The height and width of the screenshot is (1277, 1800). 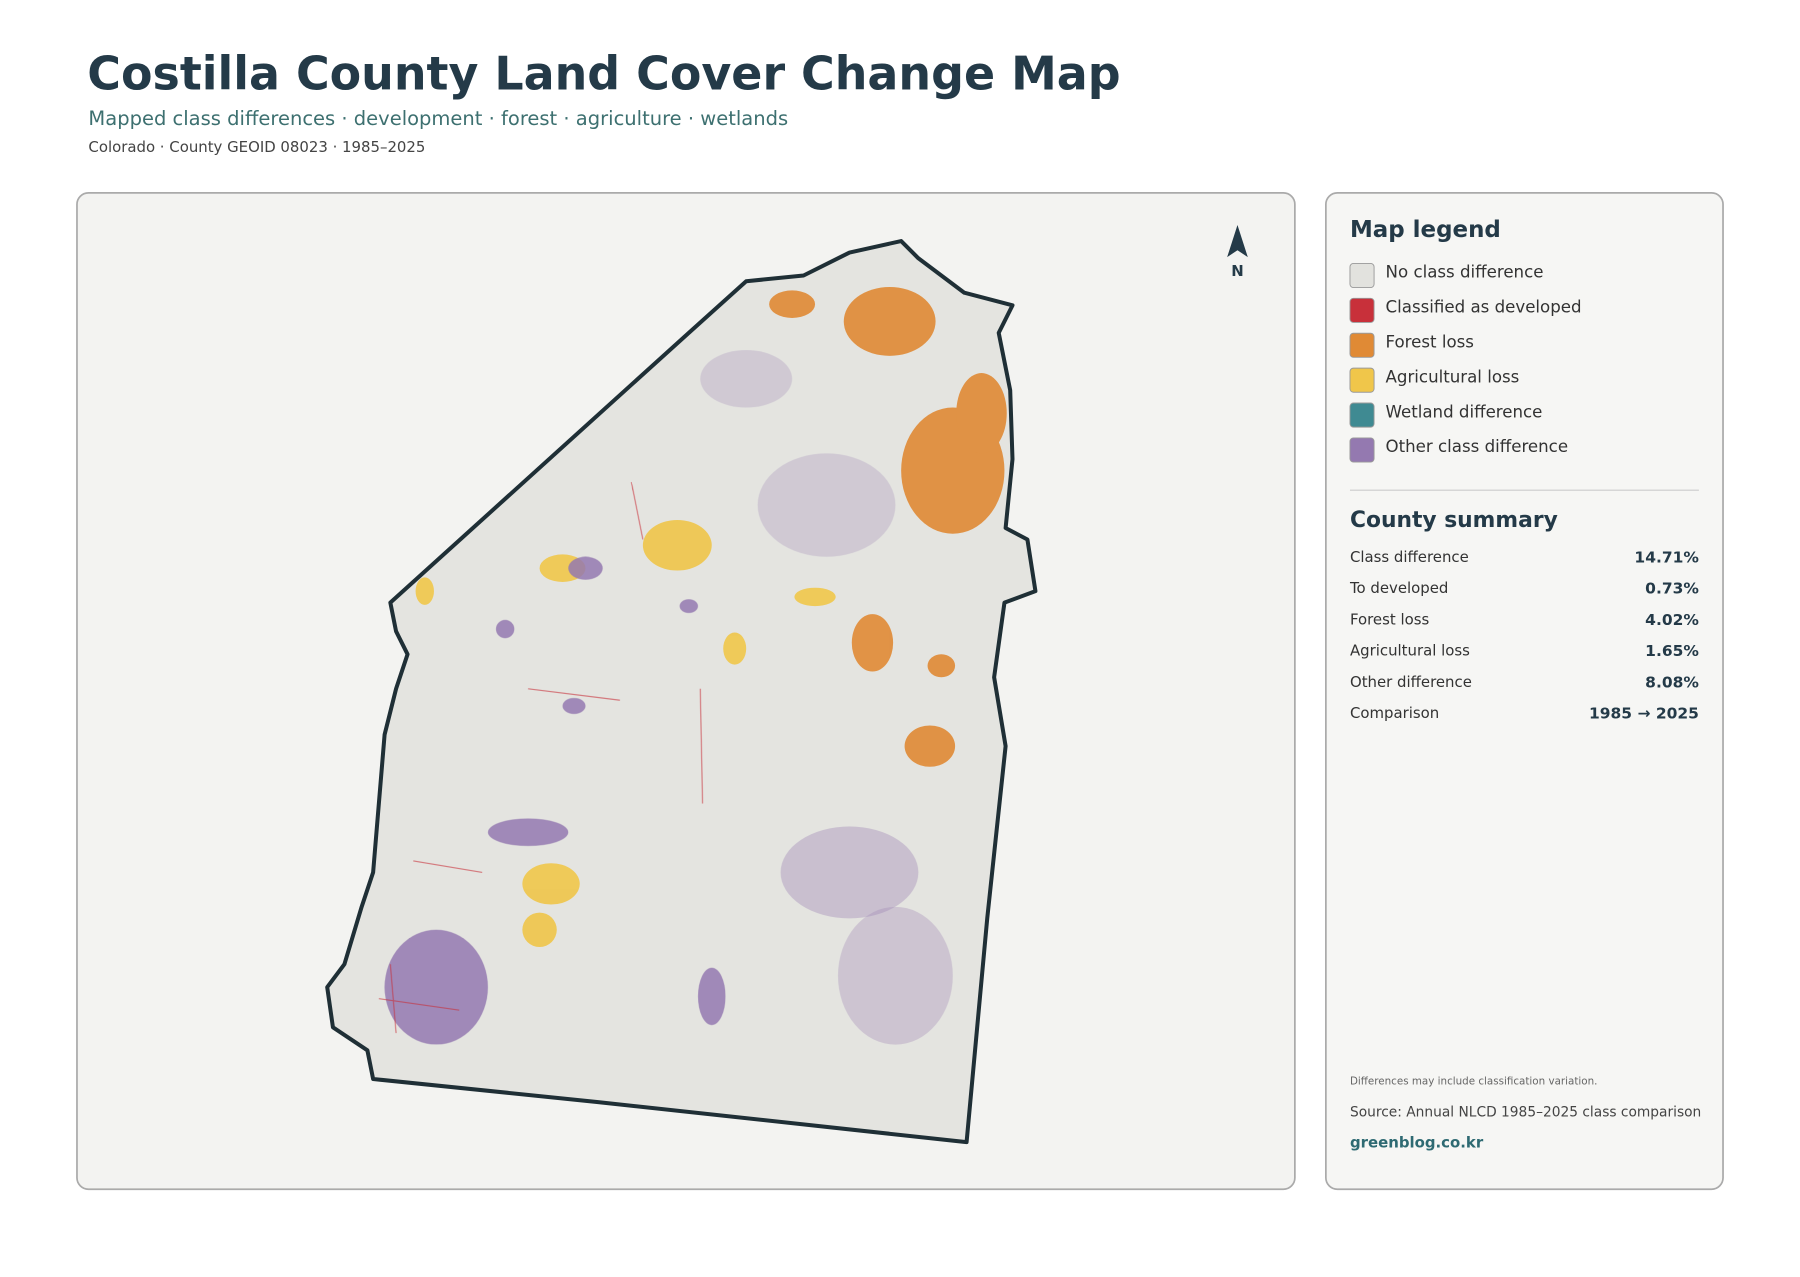 I want to click on north-arrow, so click(x=1237, y=241).